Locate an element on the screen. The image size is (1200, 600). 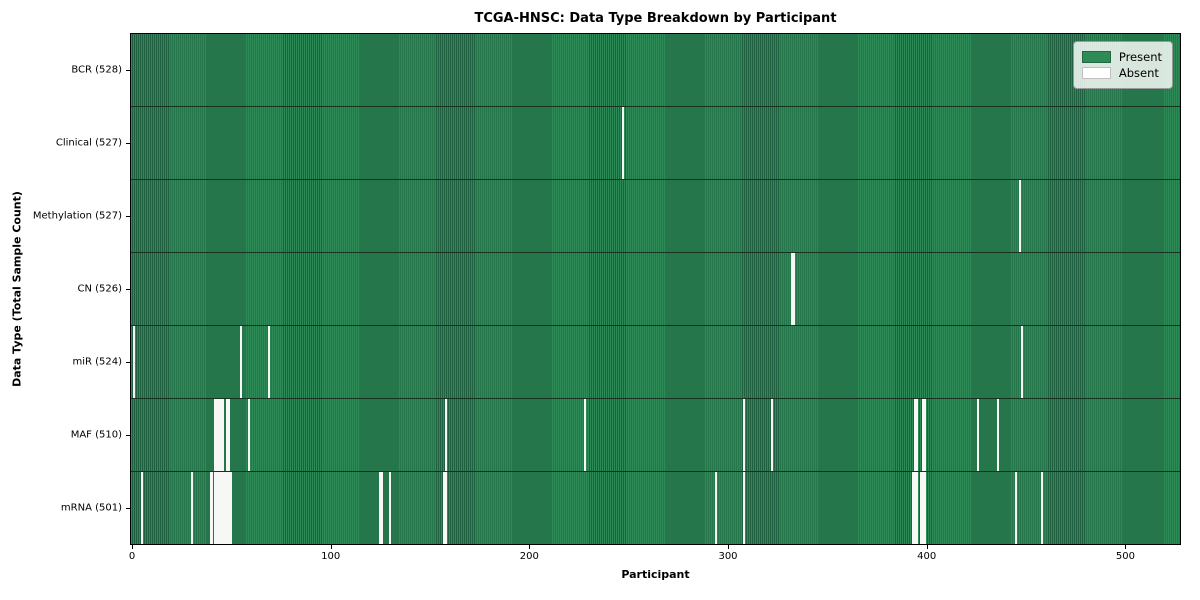
y-tick-label: miR (524) is located at coordinates (97, 362).